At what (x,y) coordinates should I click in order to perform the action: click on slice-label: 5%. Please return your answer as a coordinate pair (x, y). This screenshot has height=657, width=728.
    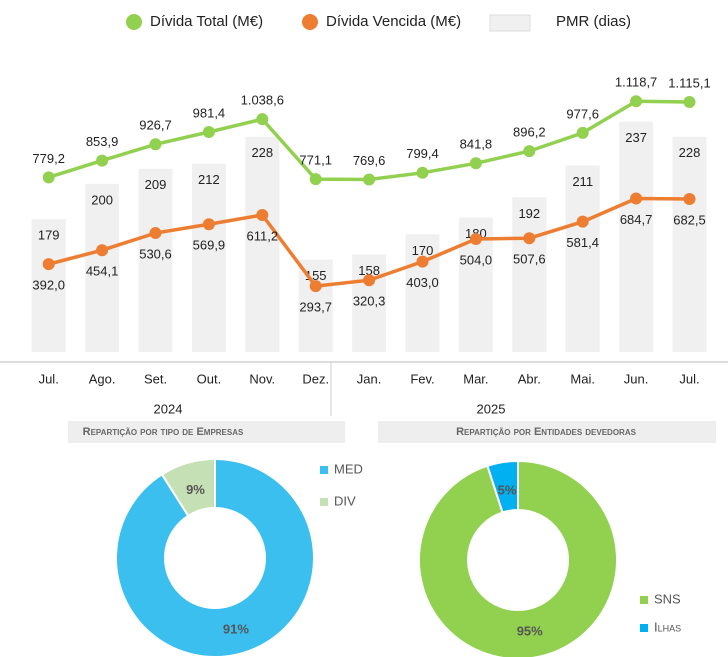
    Looking at the image, I should click on (507, 489).